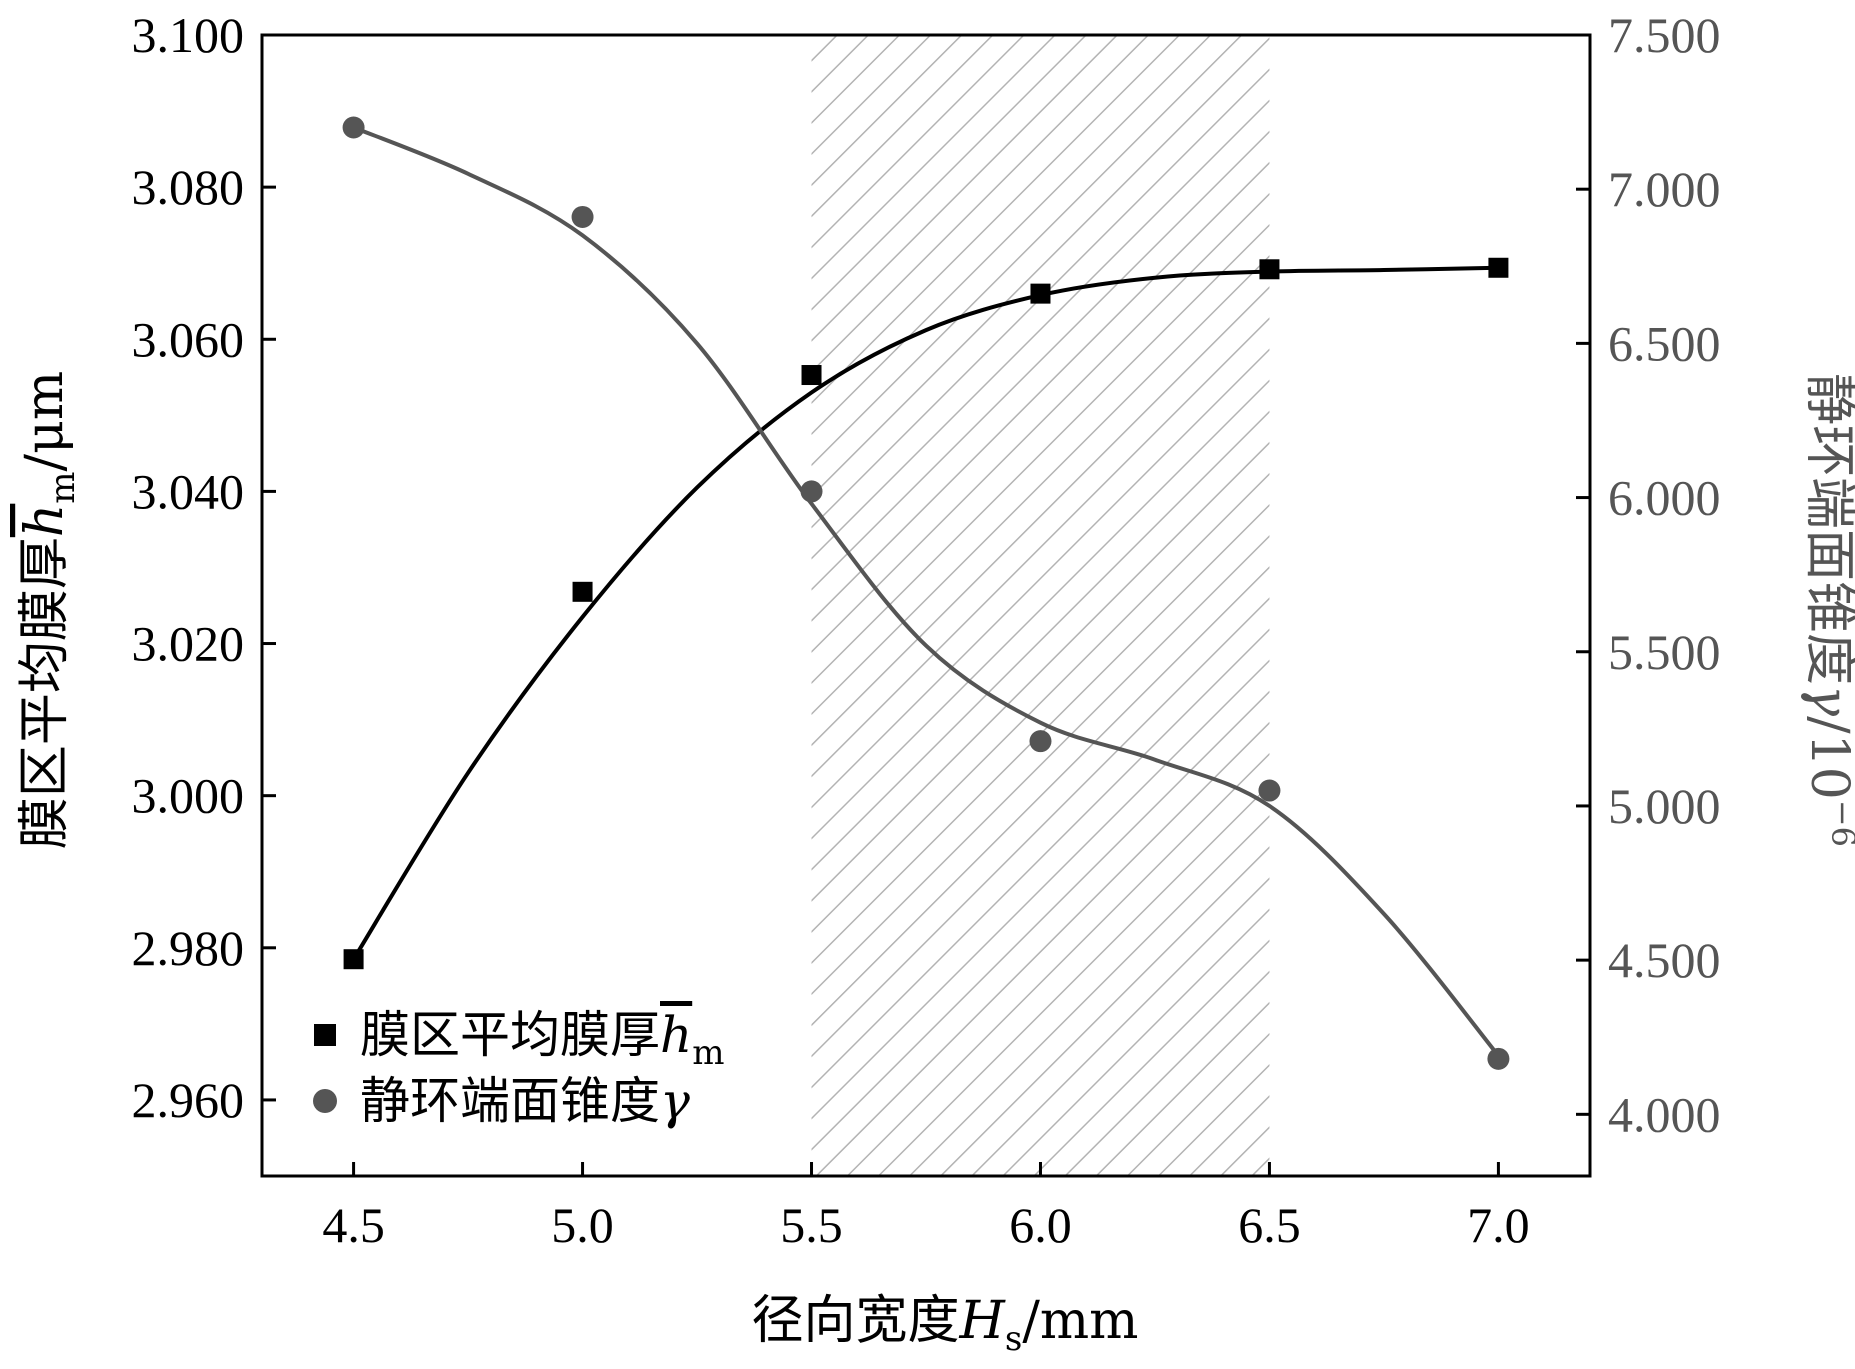 Image resolution: width=1855 pixels, height=1369 pixels. Describe the element at coordinates (856, 1321) in the screenshot. I see `x-axis-title-main: 径向宽度` at that location.